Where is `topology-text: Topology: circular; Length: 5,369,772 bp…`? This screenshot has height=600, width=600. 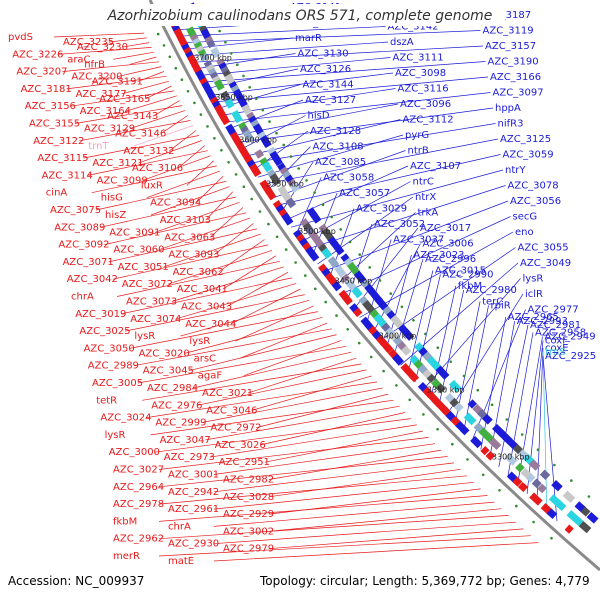
topology-text: Topology: circular; Length: 5,369,772 bp… is located at coordinates (424, 581).